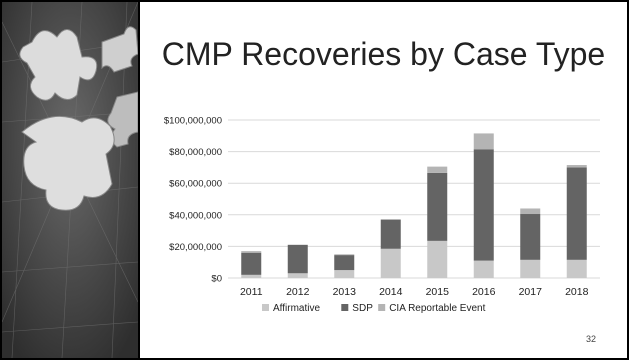 The width and height of the screenshot is (629, 360). What do you see at coordinates (362, 308) in the screenshot?
I see `legend-label: SDP` at bounding box center [362, 308].